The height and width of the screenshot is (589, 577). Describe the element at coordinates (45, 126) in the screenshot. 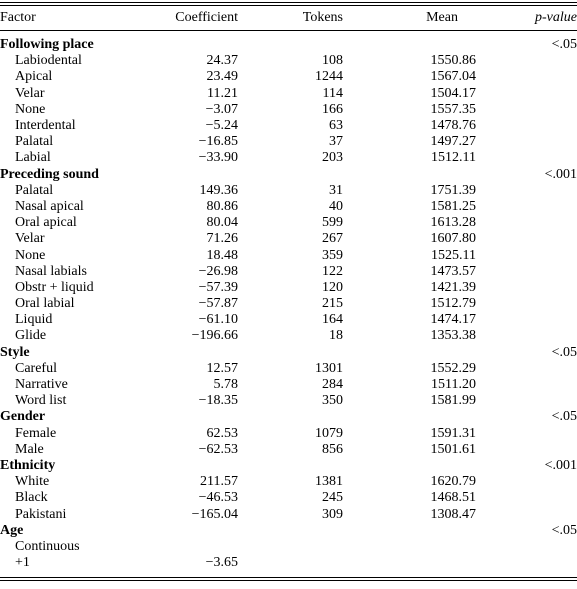

I see `factor: Interdental` at that location.